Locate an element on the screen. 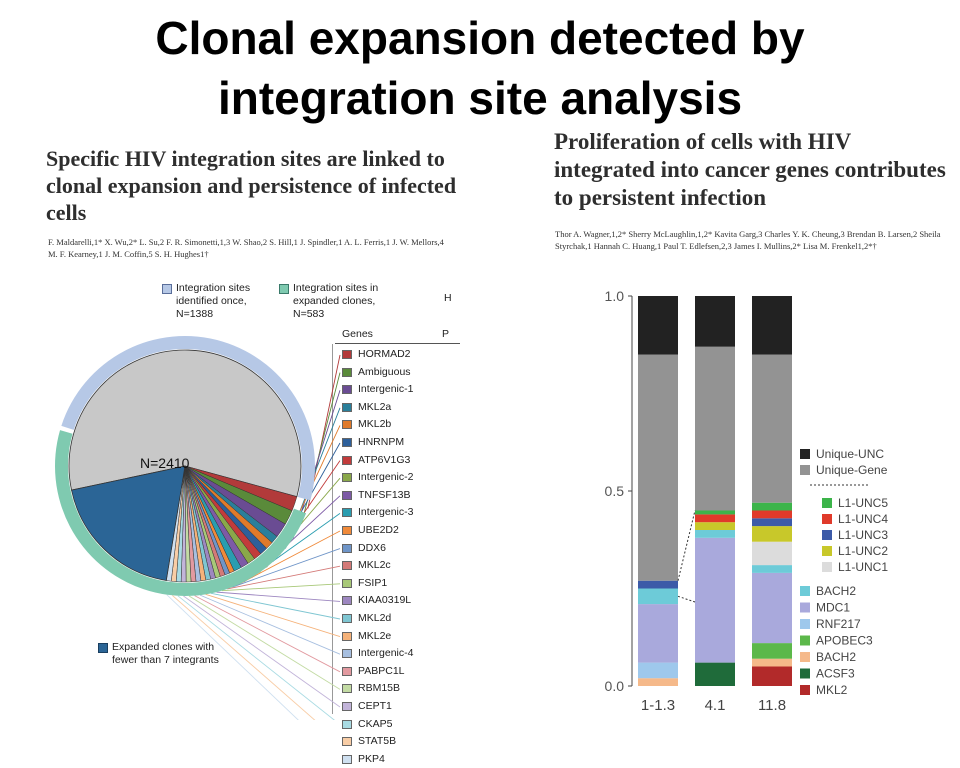 The image size is (960, 768). gene-row: PKP4 is located at coordinates (402, 759).